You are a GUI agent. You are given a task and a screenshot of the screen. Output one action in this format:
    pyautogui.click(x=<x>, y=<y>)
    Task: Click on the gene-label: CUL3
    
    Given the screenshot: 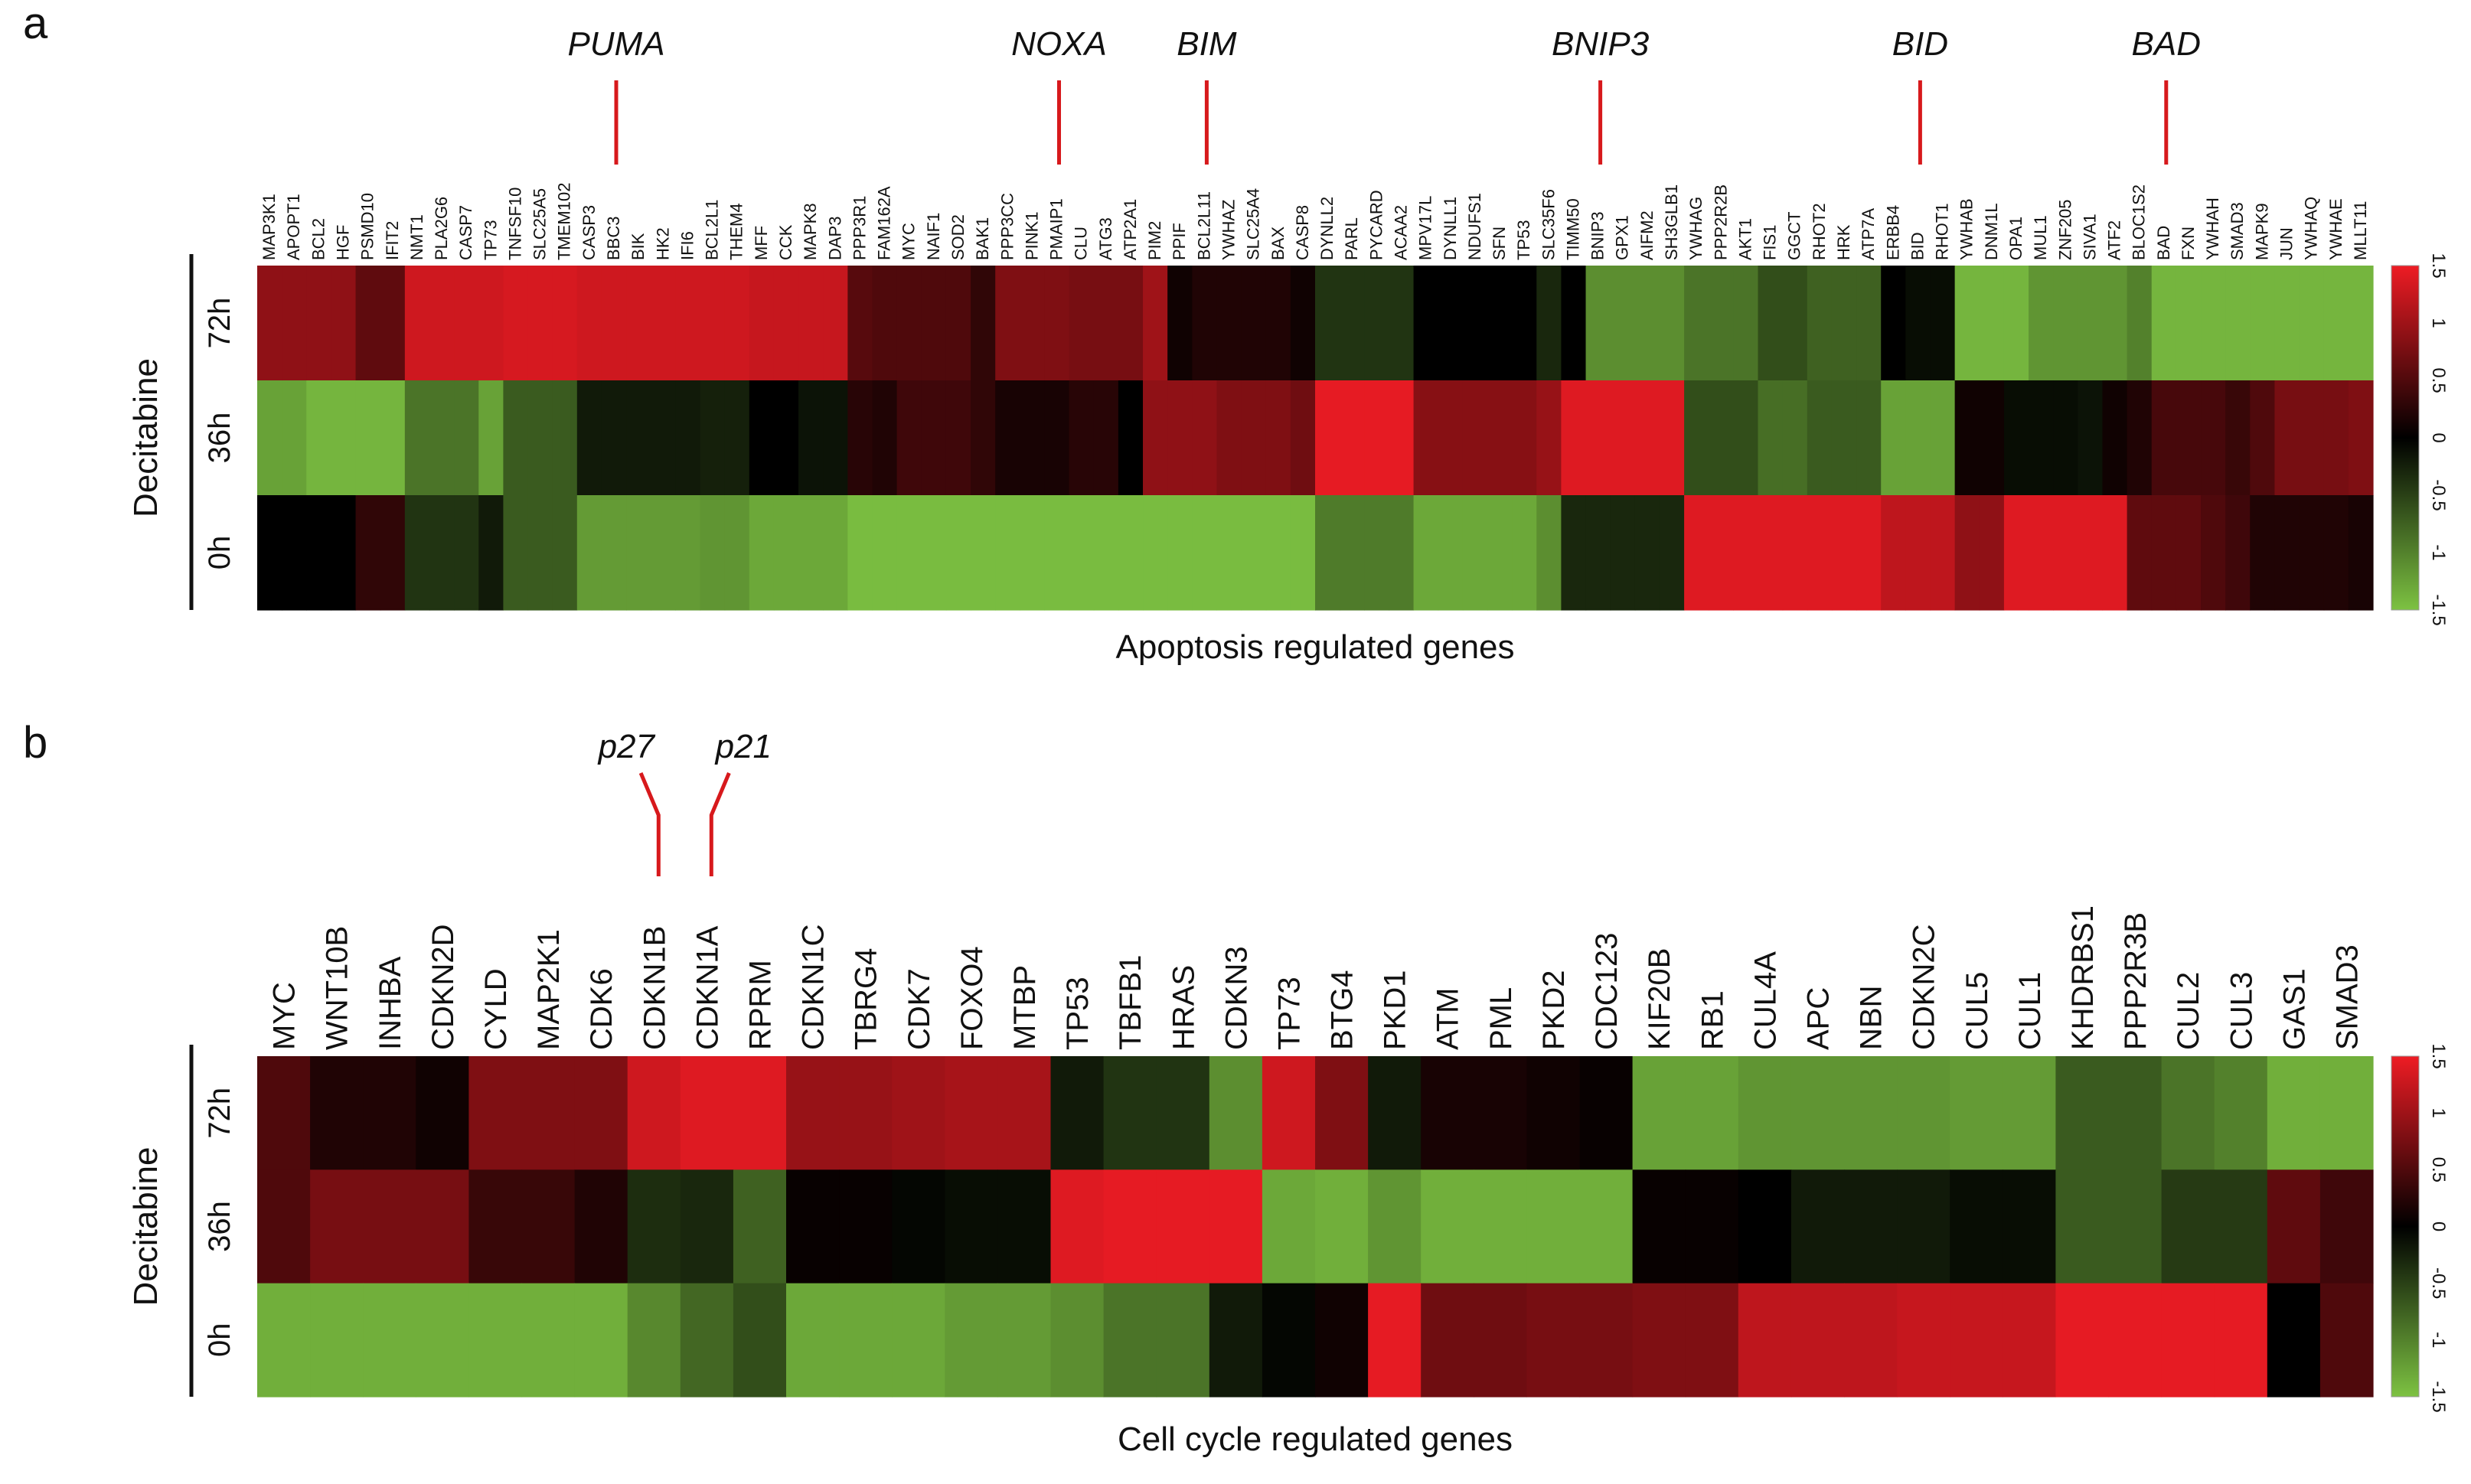 What is the action you would take?
    pyautogui.click(x=2241, y=1011)
    